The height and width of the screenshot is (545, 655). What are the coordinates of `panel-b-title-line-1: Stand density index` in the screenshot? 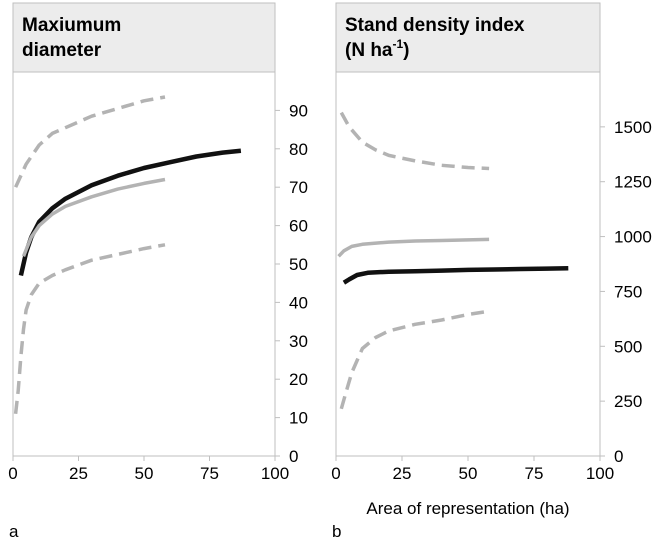 It's located at (435, 25).